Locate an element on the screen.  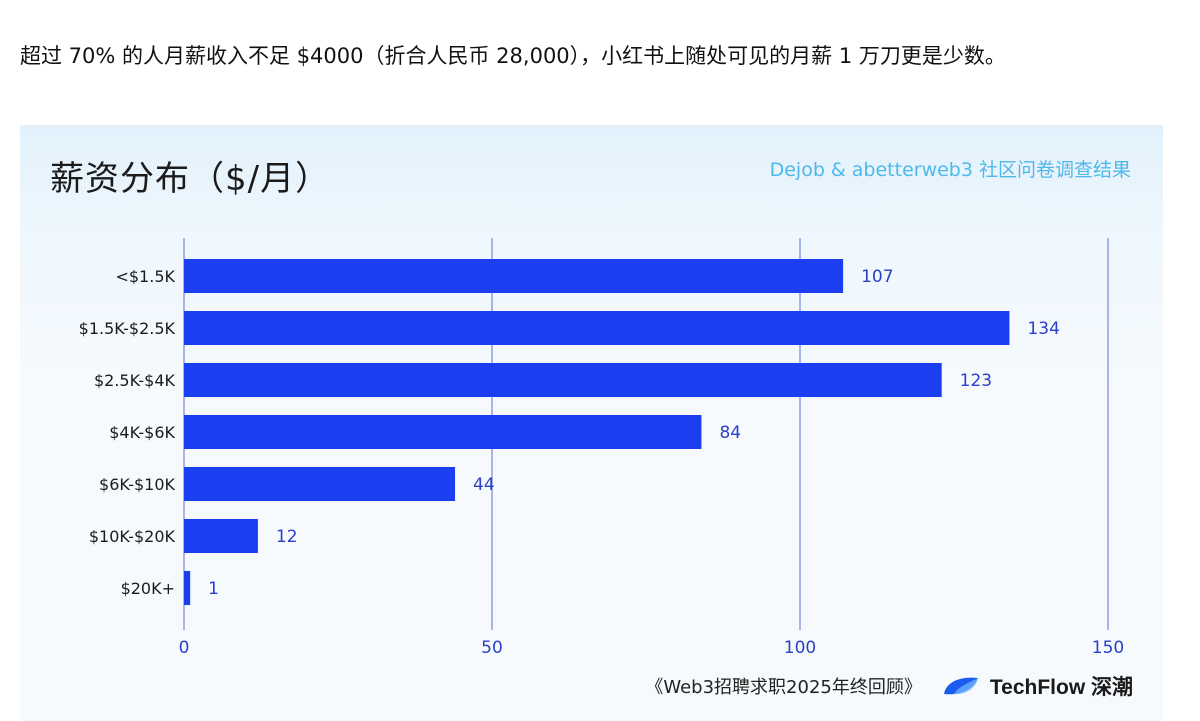
category-label-0: <$1.5K is located at coordinates (145, 276).